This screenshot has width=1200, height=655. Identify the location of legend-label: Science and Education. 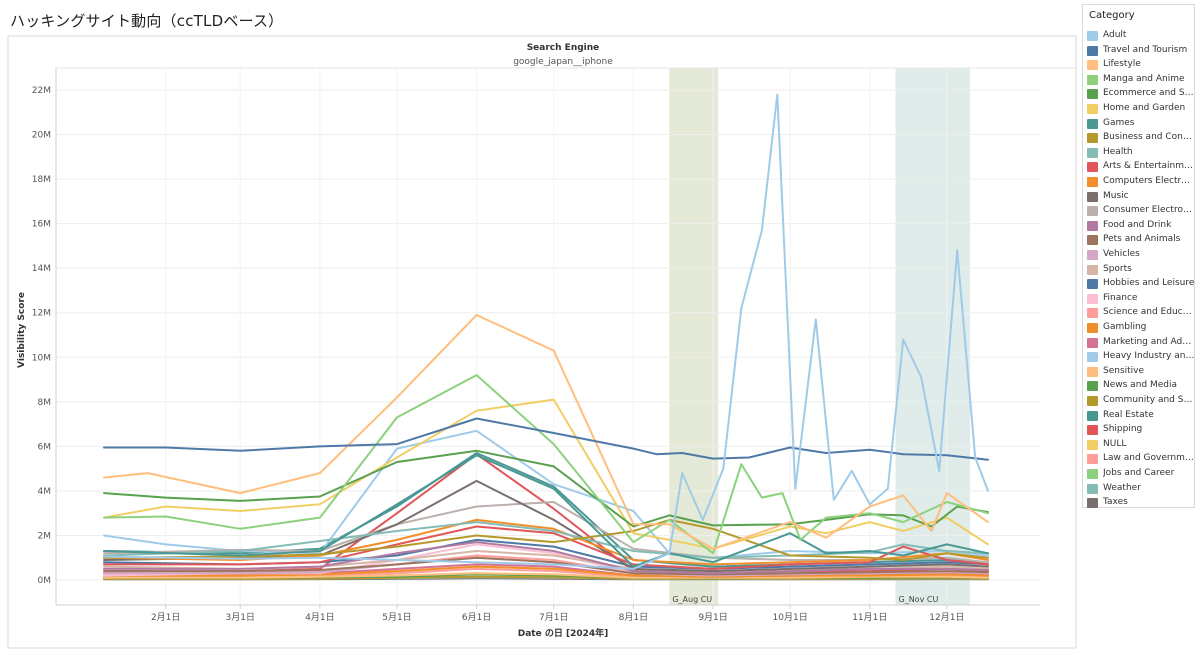
(1149, 312).